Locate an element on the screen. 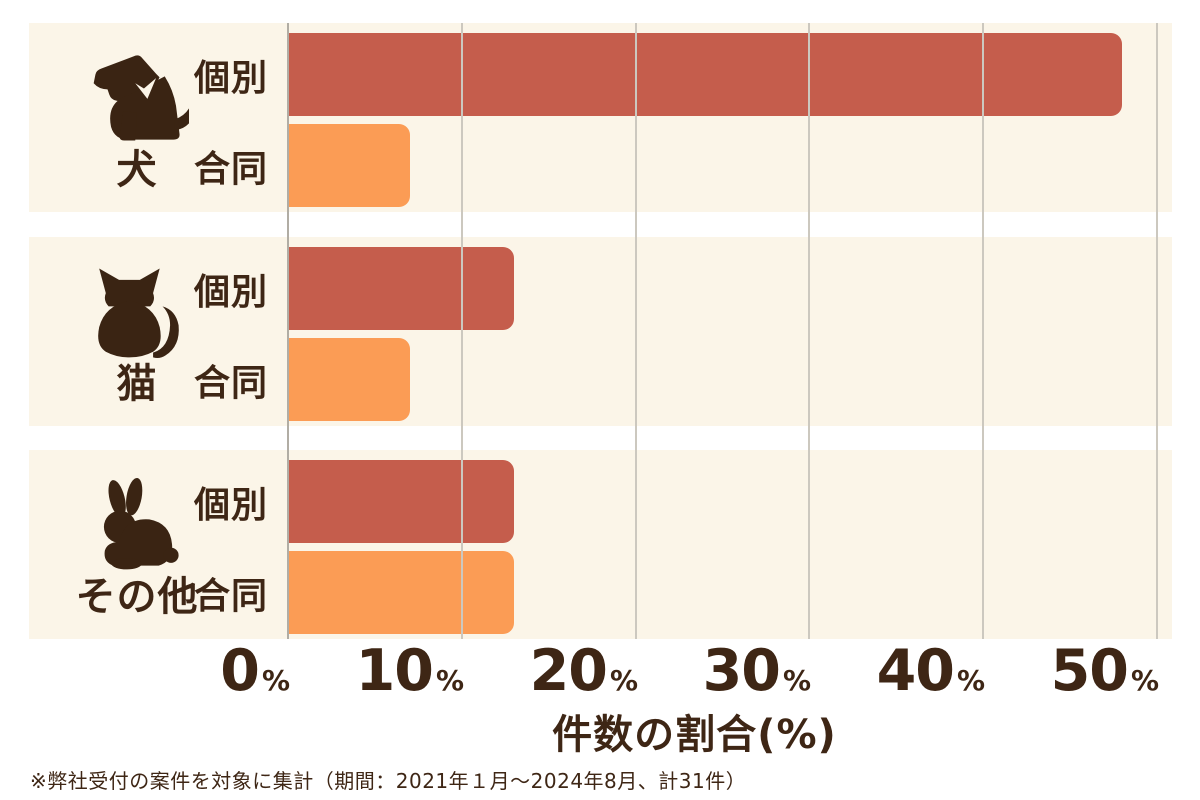 The image size is (1200, 800). x-axis-title: 件数の割合(%) is located at coordinates (694, 735).